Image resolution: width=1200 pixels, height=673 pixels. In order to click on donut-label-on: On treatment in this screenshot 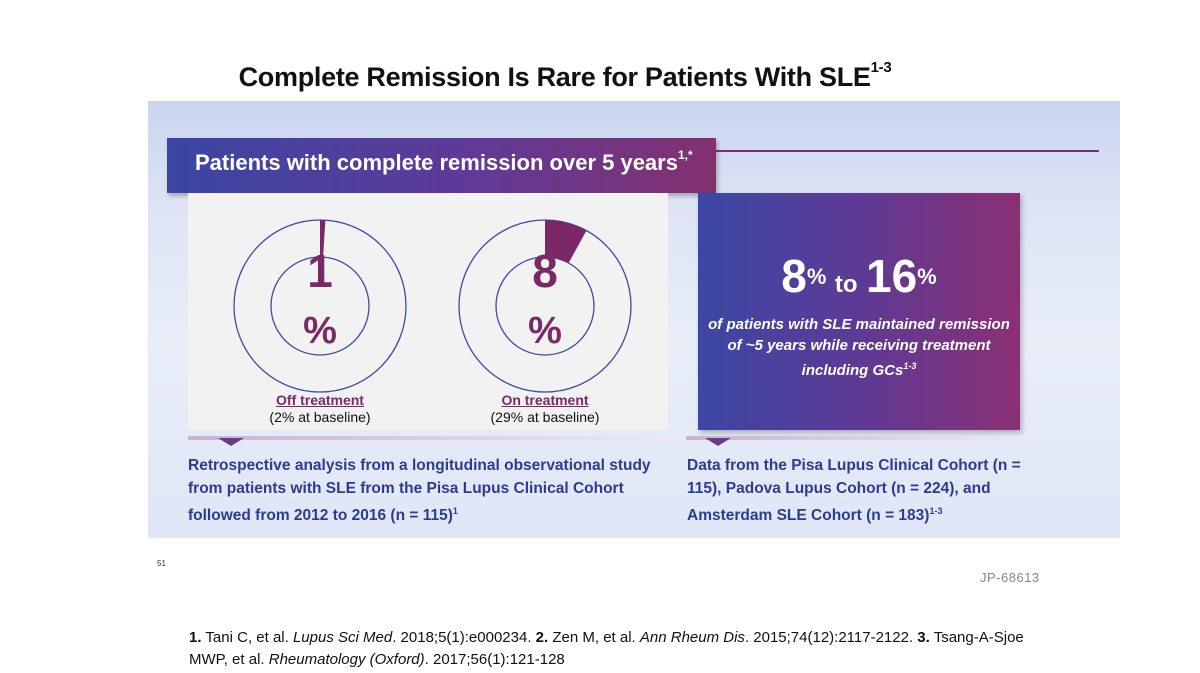, I will do `click(545, 400)`.